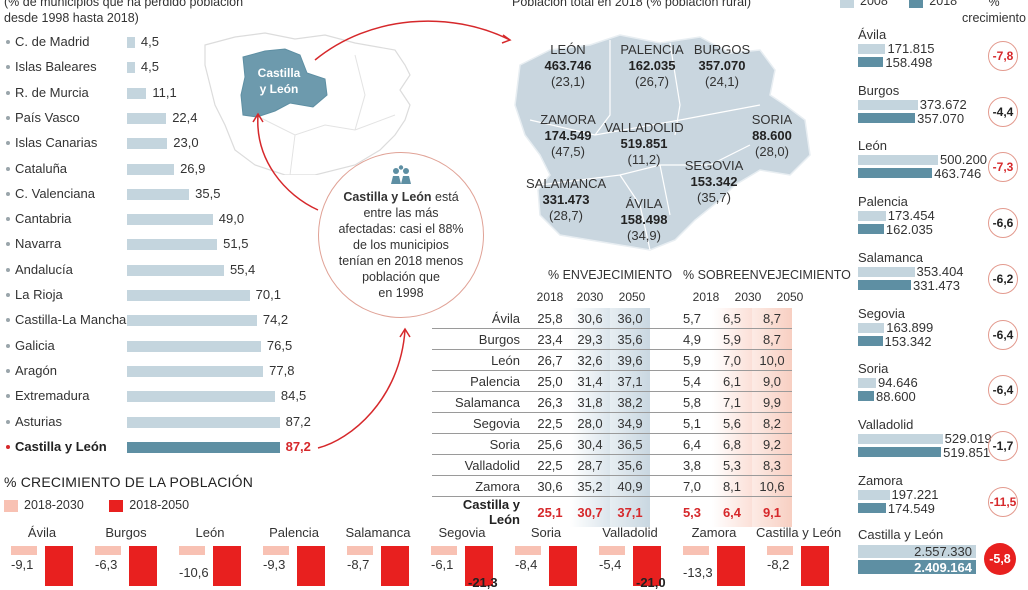 Image resolution: width=1028 pixels, height=590 pixels. Describe the element at coordinates (652, 81) in the screenshot. I see `province-rural: (26,7)` at that location.